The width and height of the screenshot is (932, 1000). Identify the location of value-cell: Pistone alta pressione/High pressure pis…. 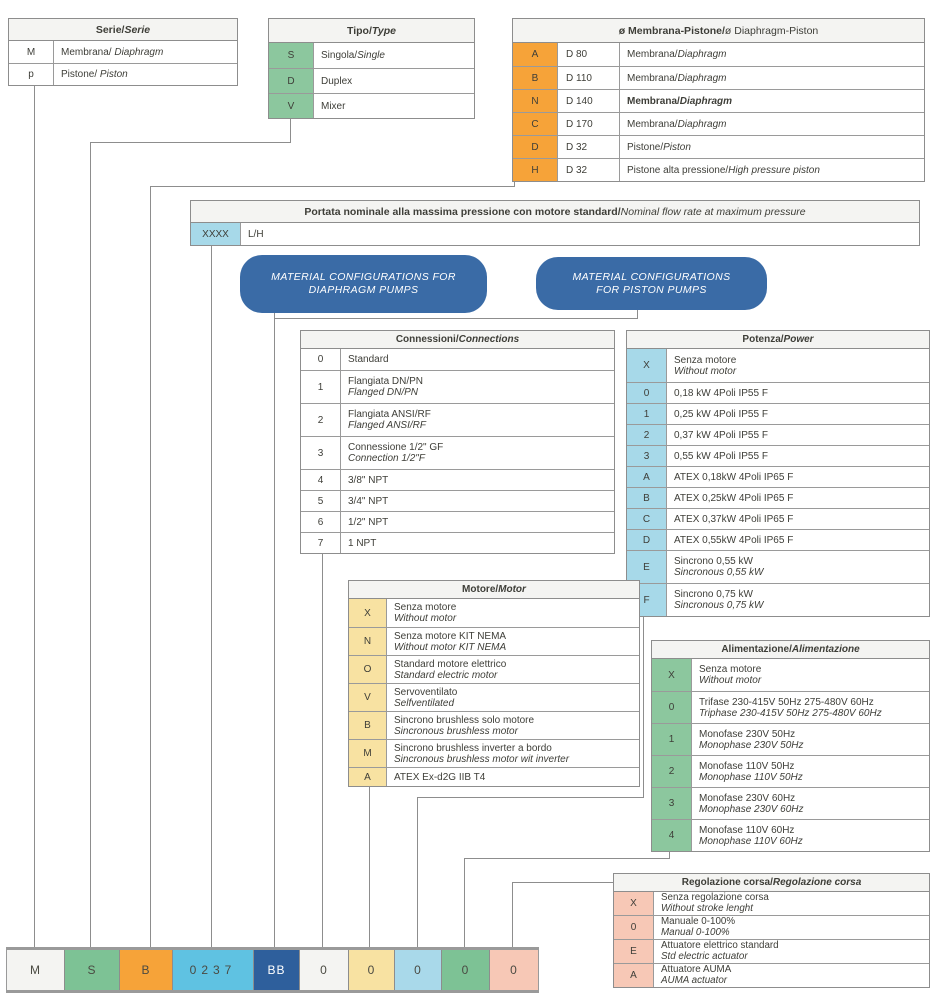
(723, 170).